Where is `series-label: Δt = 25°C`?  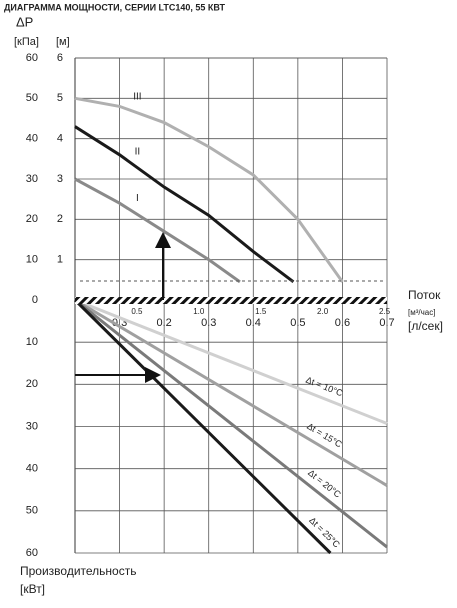 series-label: Δt = 25°C is located at coordinates (324, 532).